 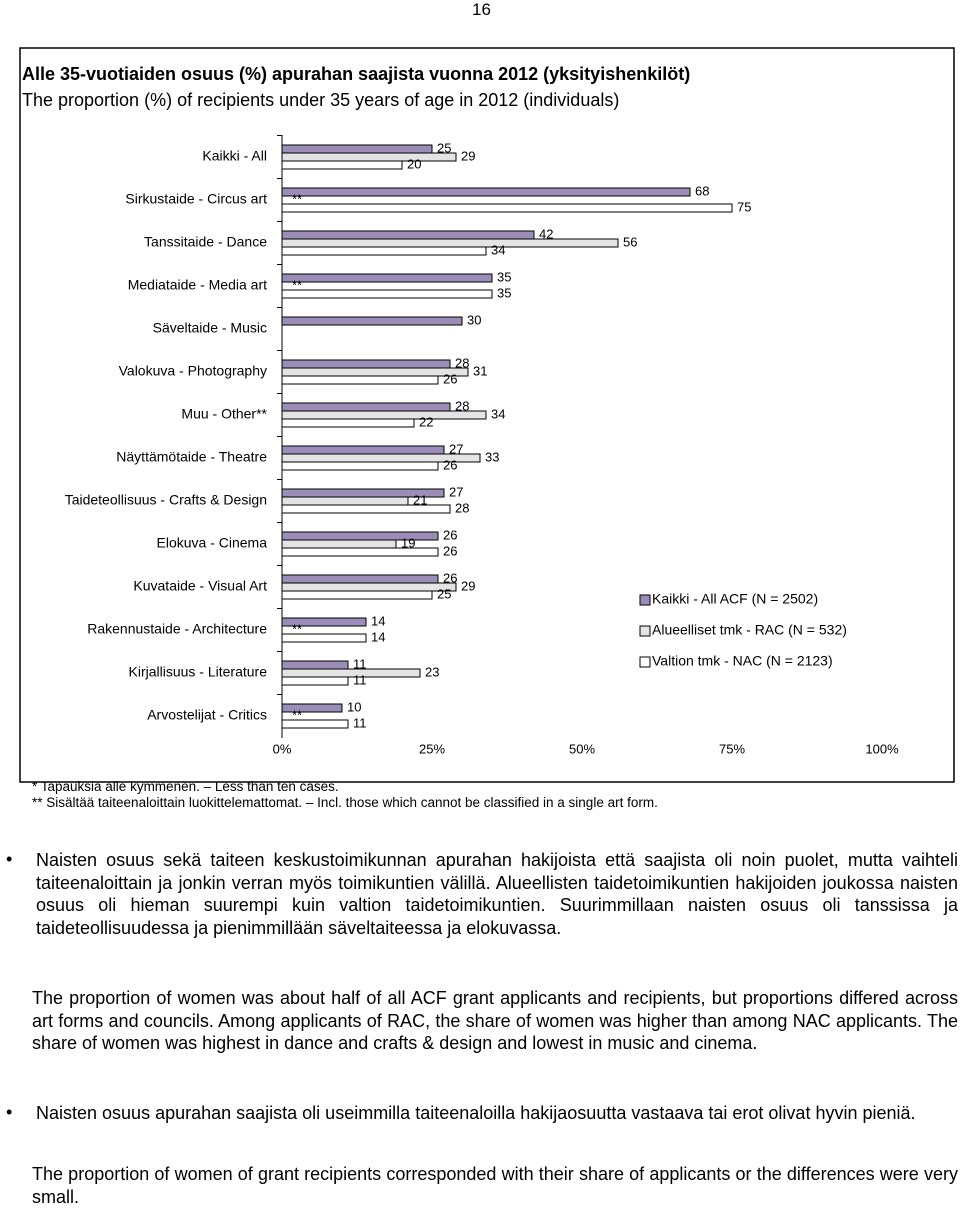 I want to click on y-tick-label: Kuvataide - Visual Art, so click(x=200, y=586).